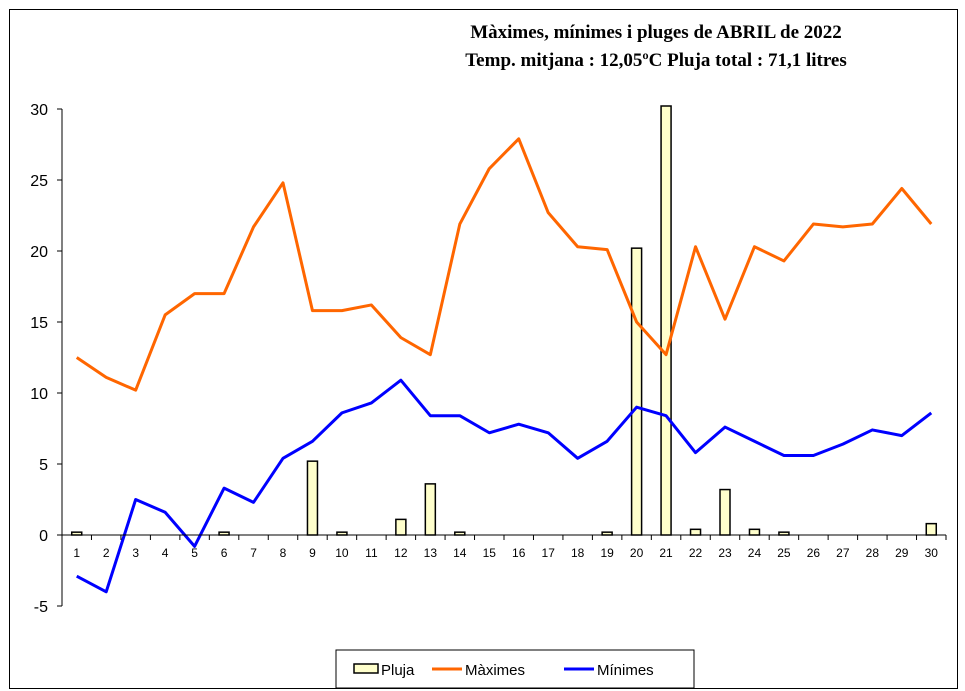 Image resolution: width=965 pixels, height=691 pixels. I want to click on y-tick-label: 30, so click(39, 110).